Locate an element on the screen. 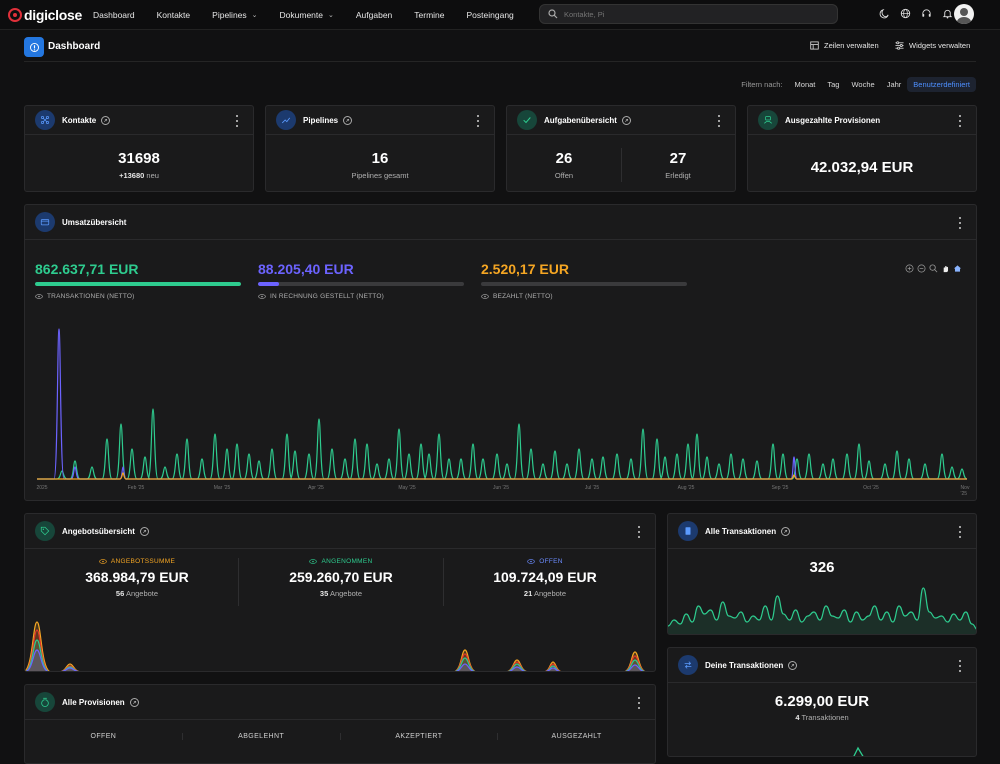 The image size is (1000, 764). widget-header: Deine Transaktionen is located at coordinates (822, 665).